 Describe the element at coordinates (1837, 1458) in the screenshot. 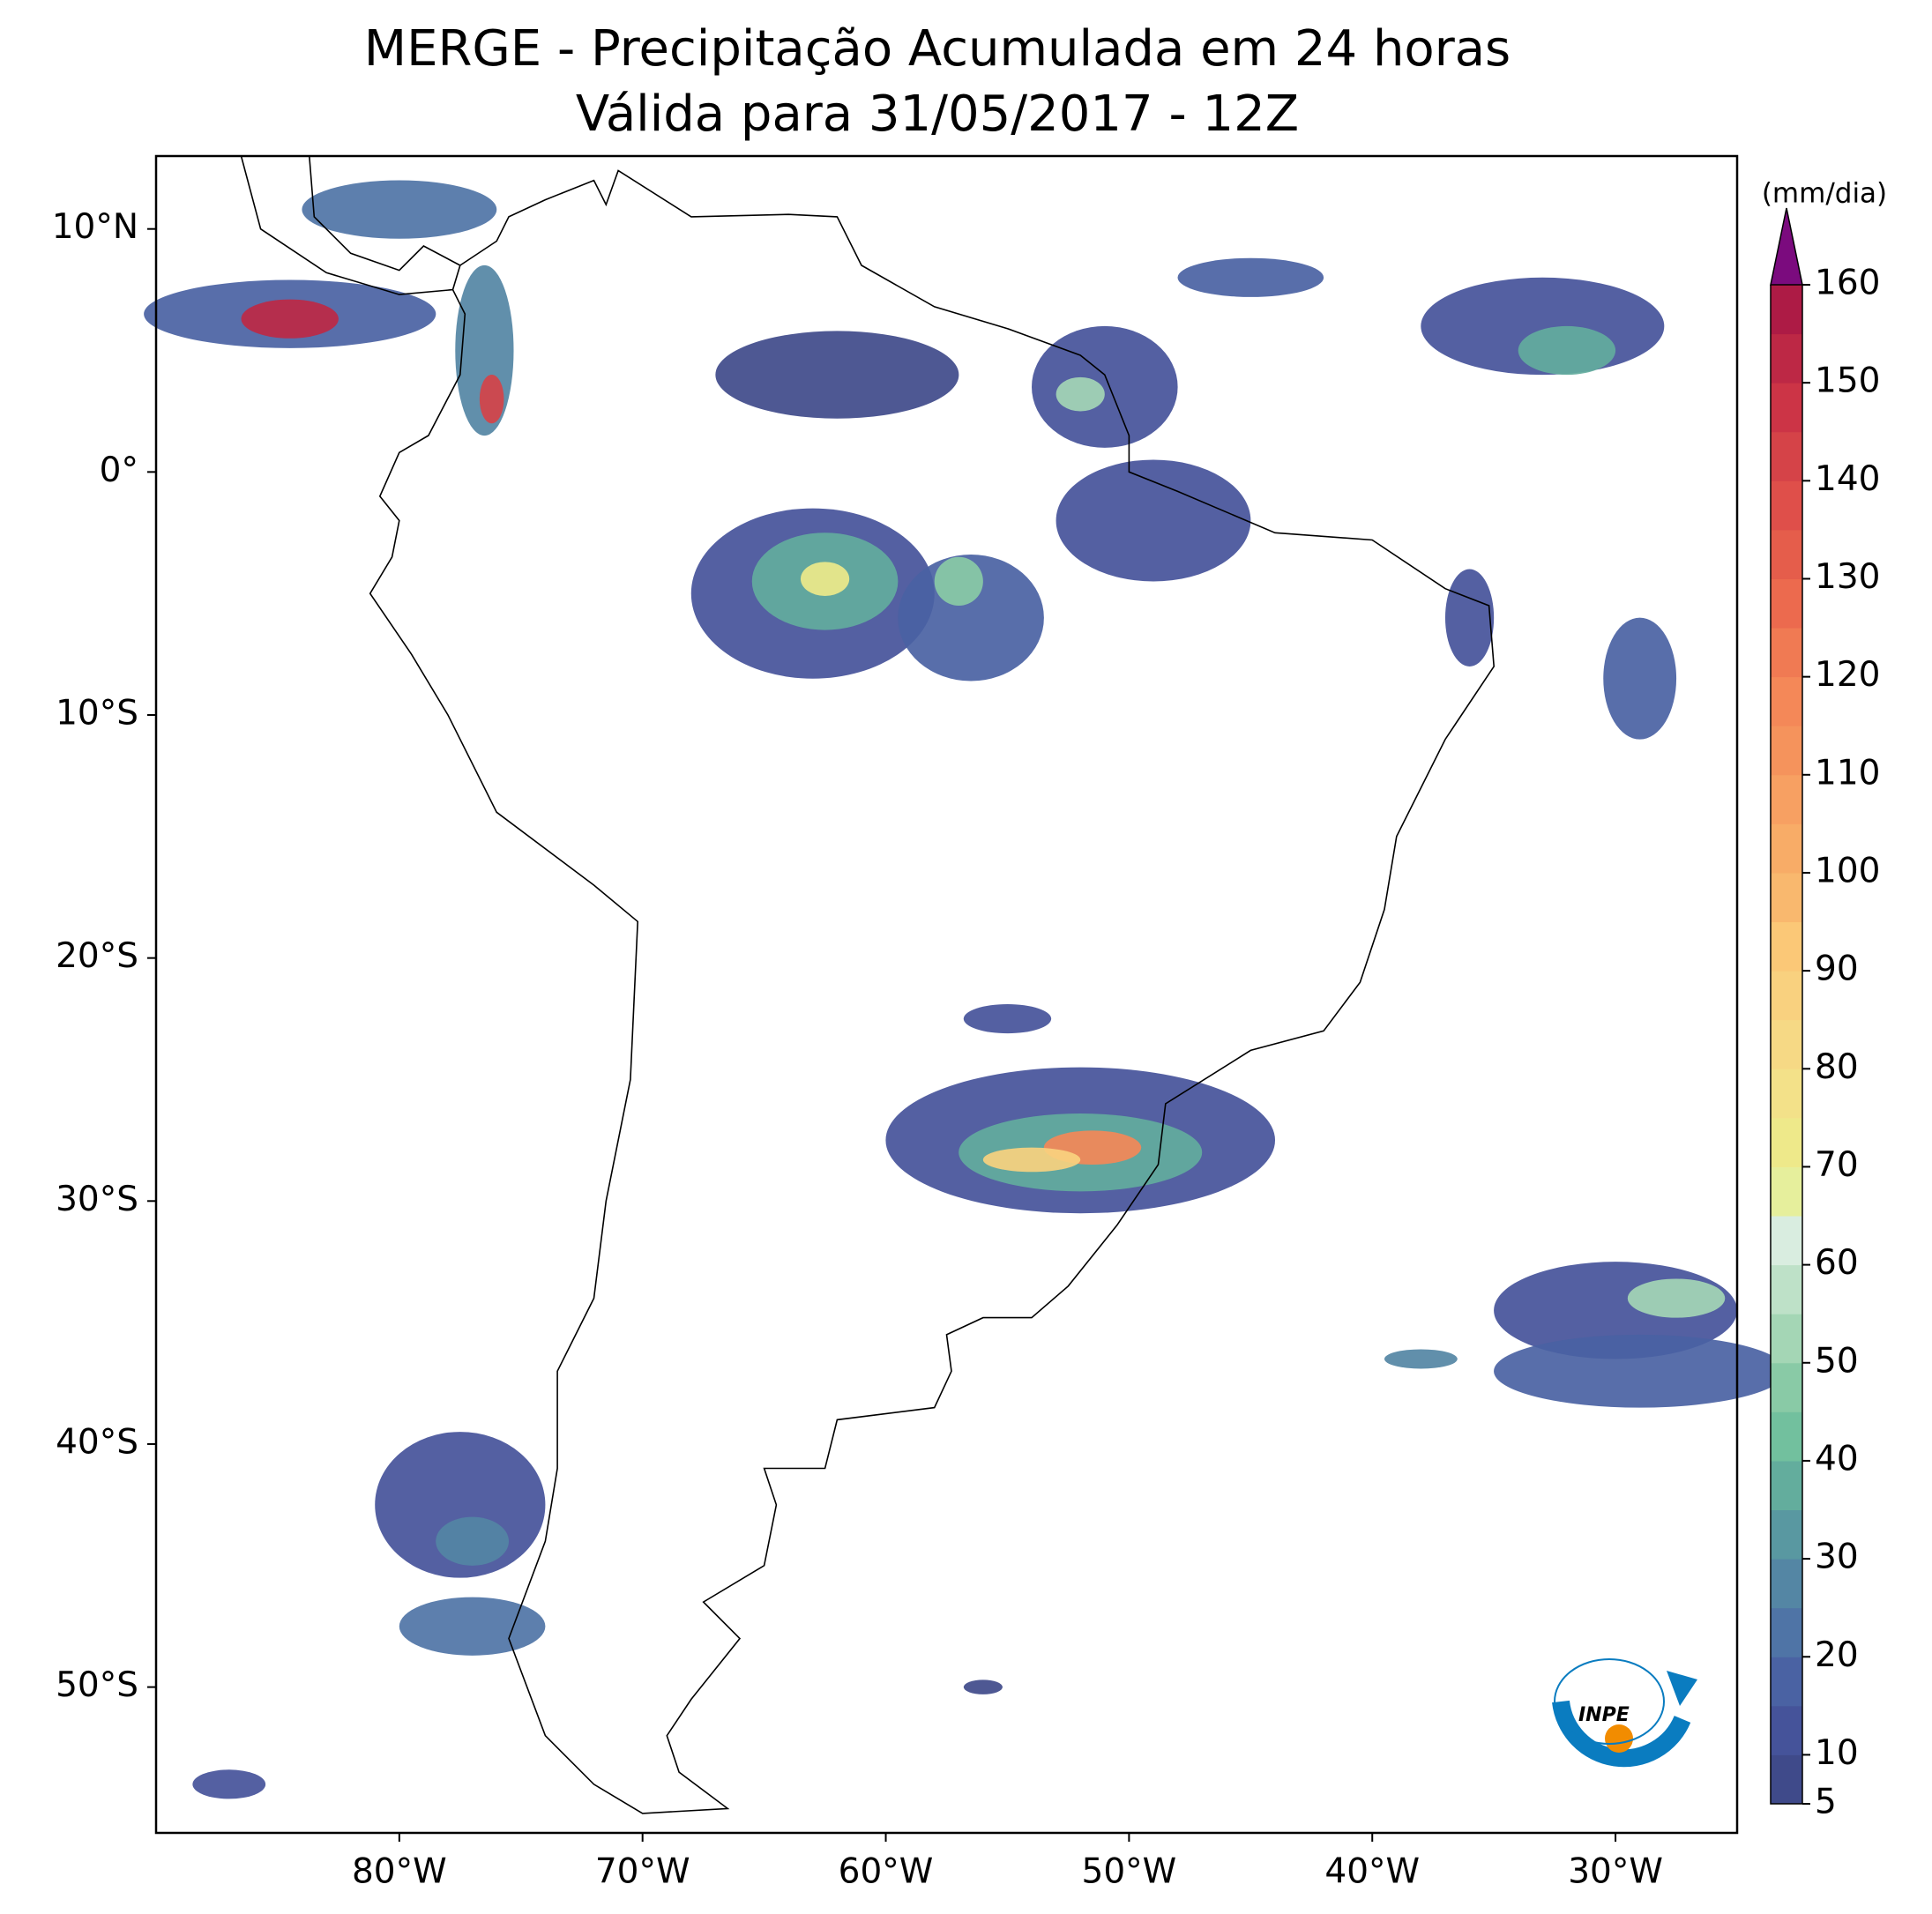

I see `colorbar-tick-label: 40` at that location.